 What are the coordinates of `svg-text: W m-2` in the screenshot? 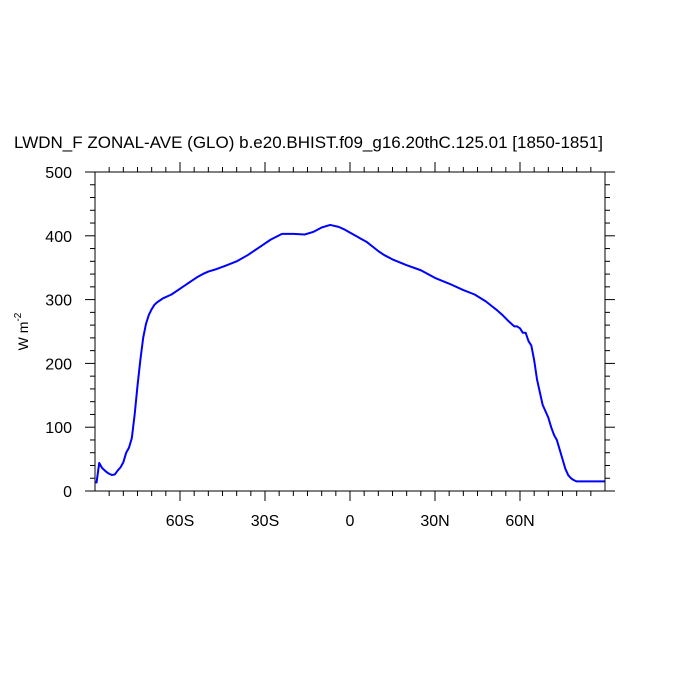 It's located at (22, 331).